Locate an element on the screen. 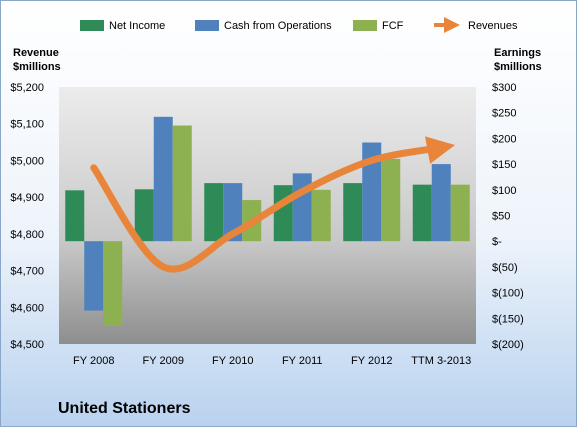 This screenshot has height=427, width=577. right-tick-label: $(150) is located at coordinates (508, 319).